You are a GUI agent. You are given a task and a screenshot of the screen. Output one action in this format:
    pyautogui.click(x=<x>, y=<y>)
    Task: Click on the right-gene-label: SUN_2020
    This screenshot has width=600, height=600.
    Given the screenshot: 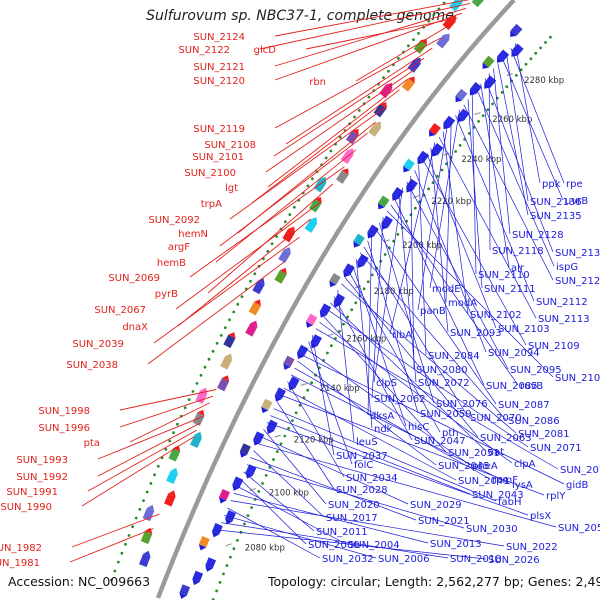 What is the action you would take?
    pyautogui.click(x=354, y=505)
    